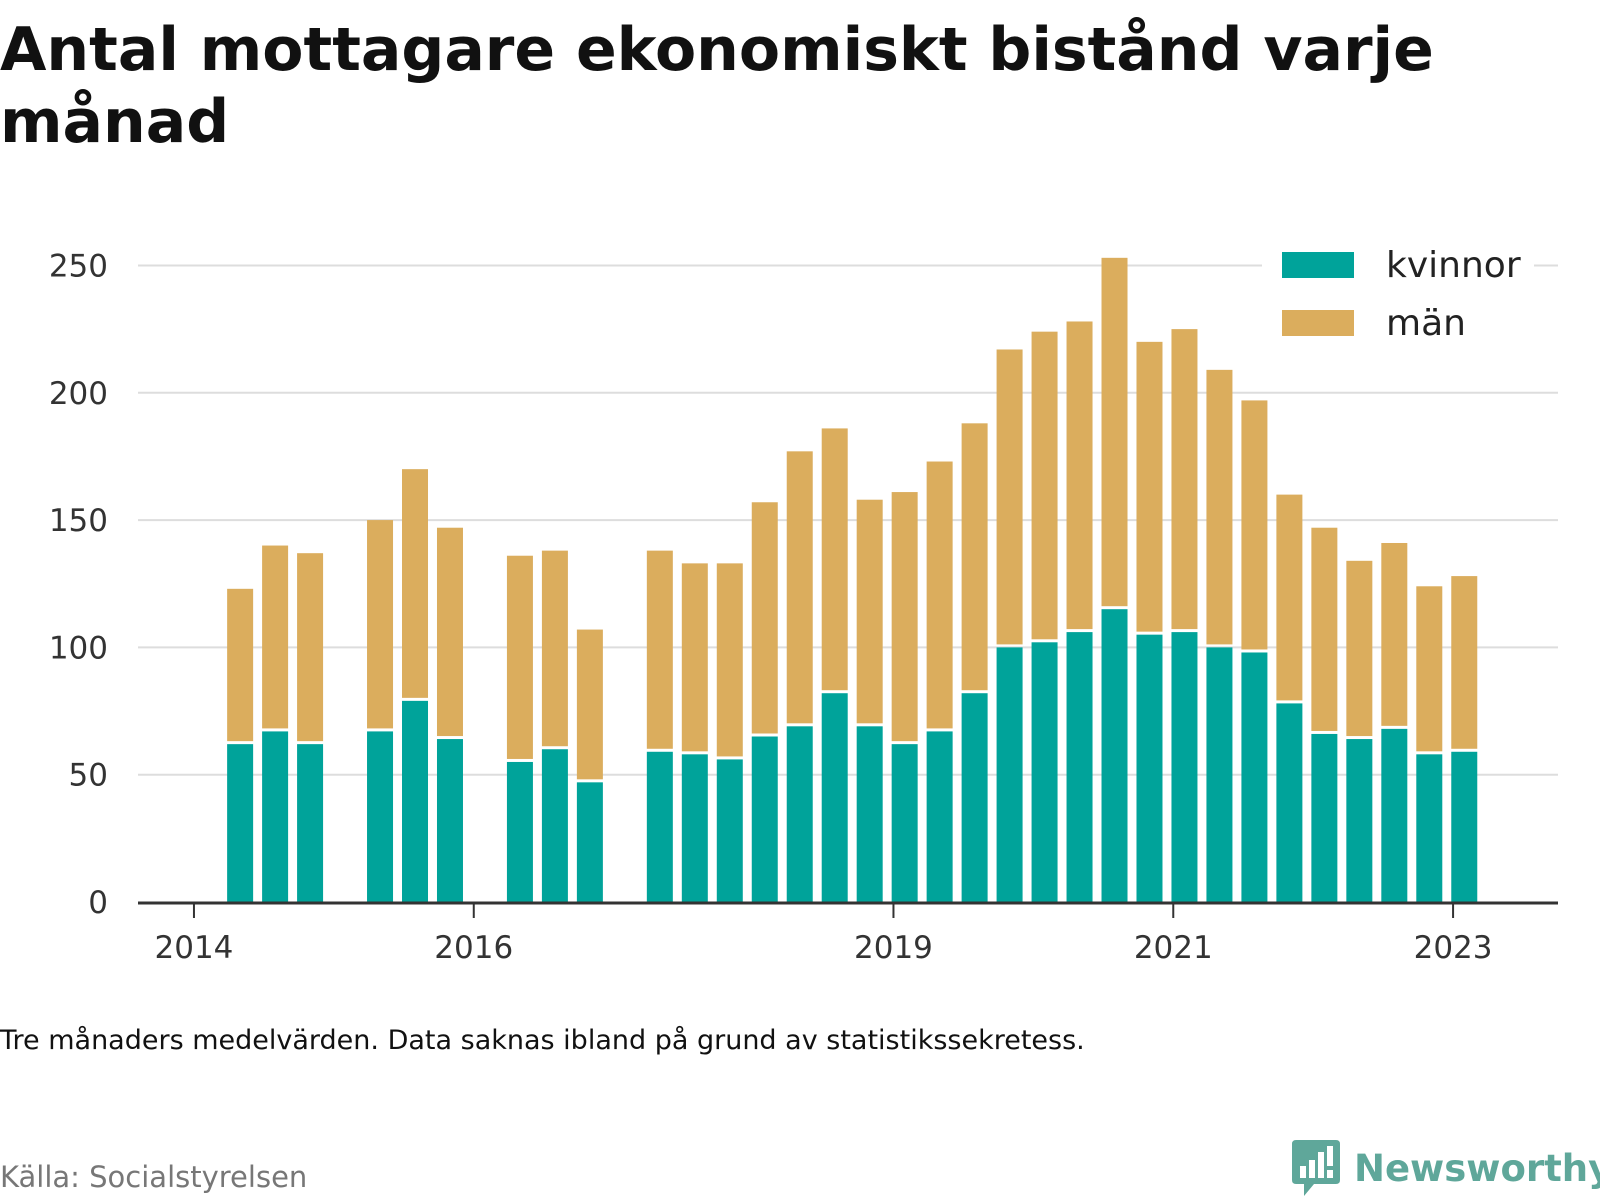 The width and height of the screenshot is (1600, 1200). Describe the element at coordinates (78, 266) in the screenshot. I see `y-tick-label: 250` at that location.